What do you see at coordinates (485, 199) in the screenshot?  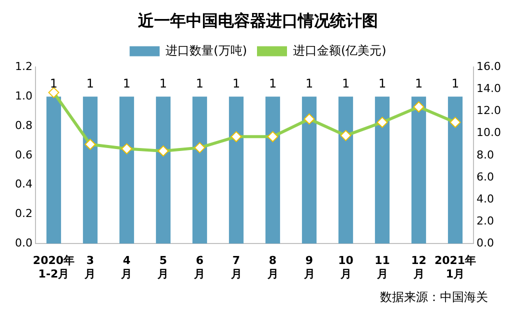 I see `y2-tick-label: 4.0` at bounding box center [485, 199].